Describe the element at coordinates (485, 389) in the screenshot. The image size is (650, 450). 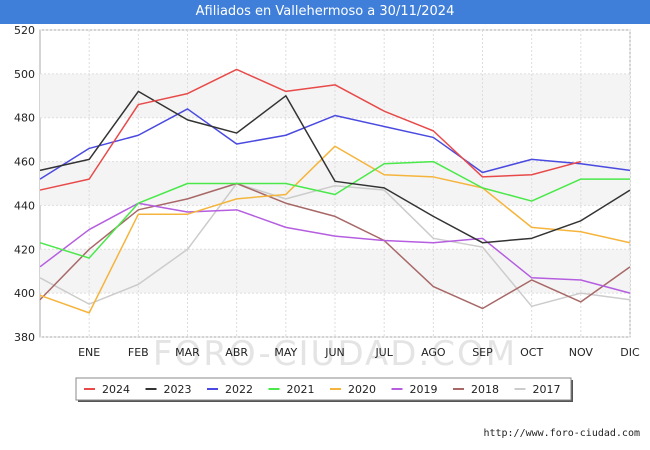
I see `legend-label-2018: 2018` at that location.